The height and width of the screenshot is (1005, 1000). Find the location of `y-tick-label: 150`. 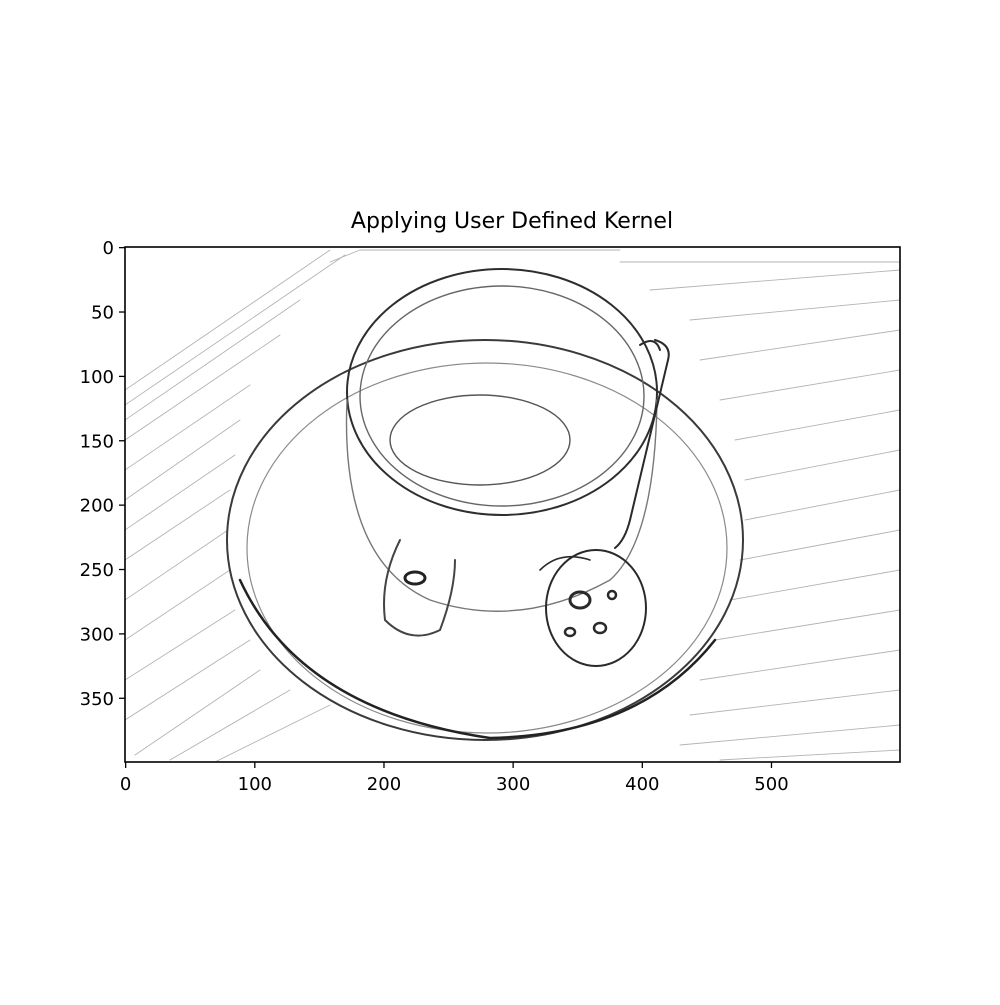

y-tick-label: 150 is located at coordinates (97, 441).